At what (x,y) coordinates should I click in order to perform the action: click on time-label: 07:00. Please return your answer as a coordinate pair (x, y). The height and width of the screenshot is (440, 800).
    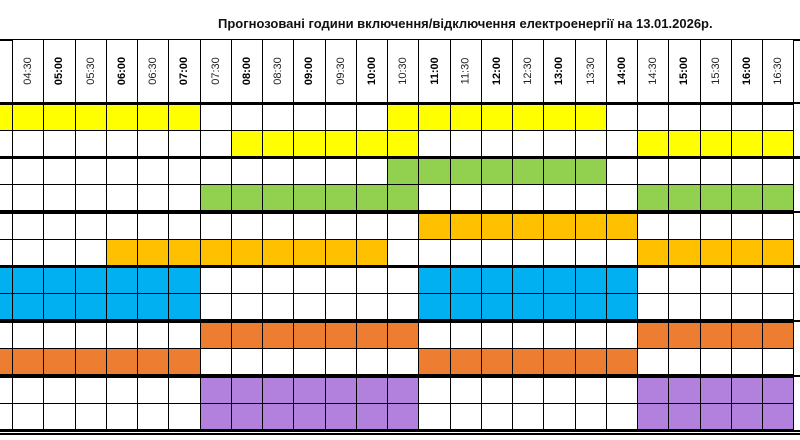
    Looking at the image, I should click on (184, 71).